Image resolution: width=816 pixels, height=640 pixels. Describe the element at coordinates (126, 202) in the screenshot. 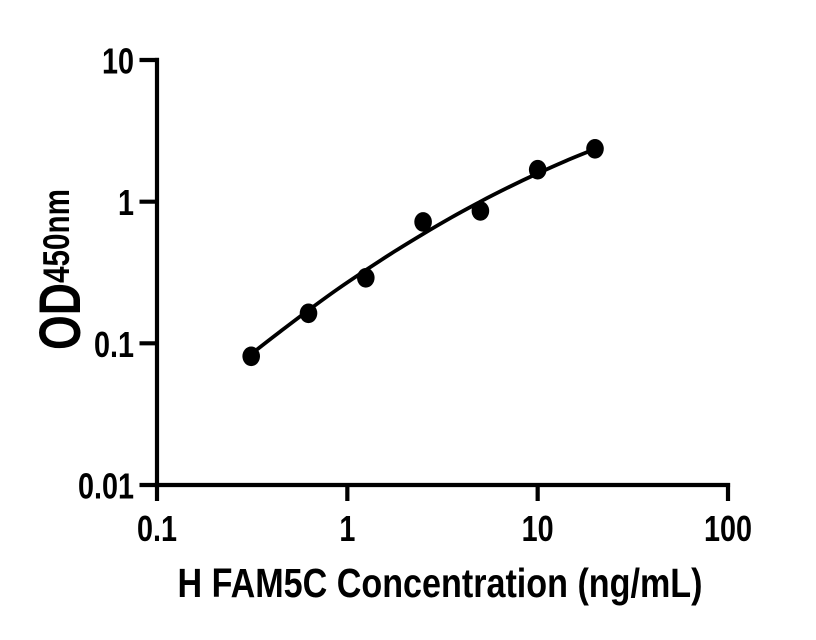

I see `y-axis-tick-label: 1` at that location.